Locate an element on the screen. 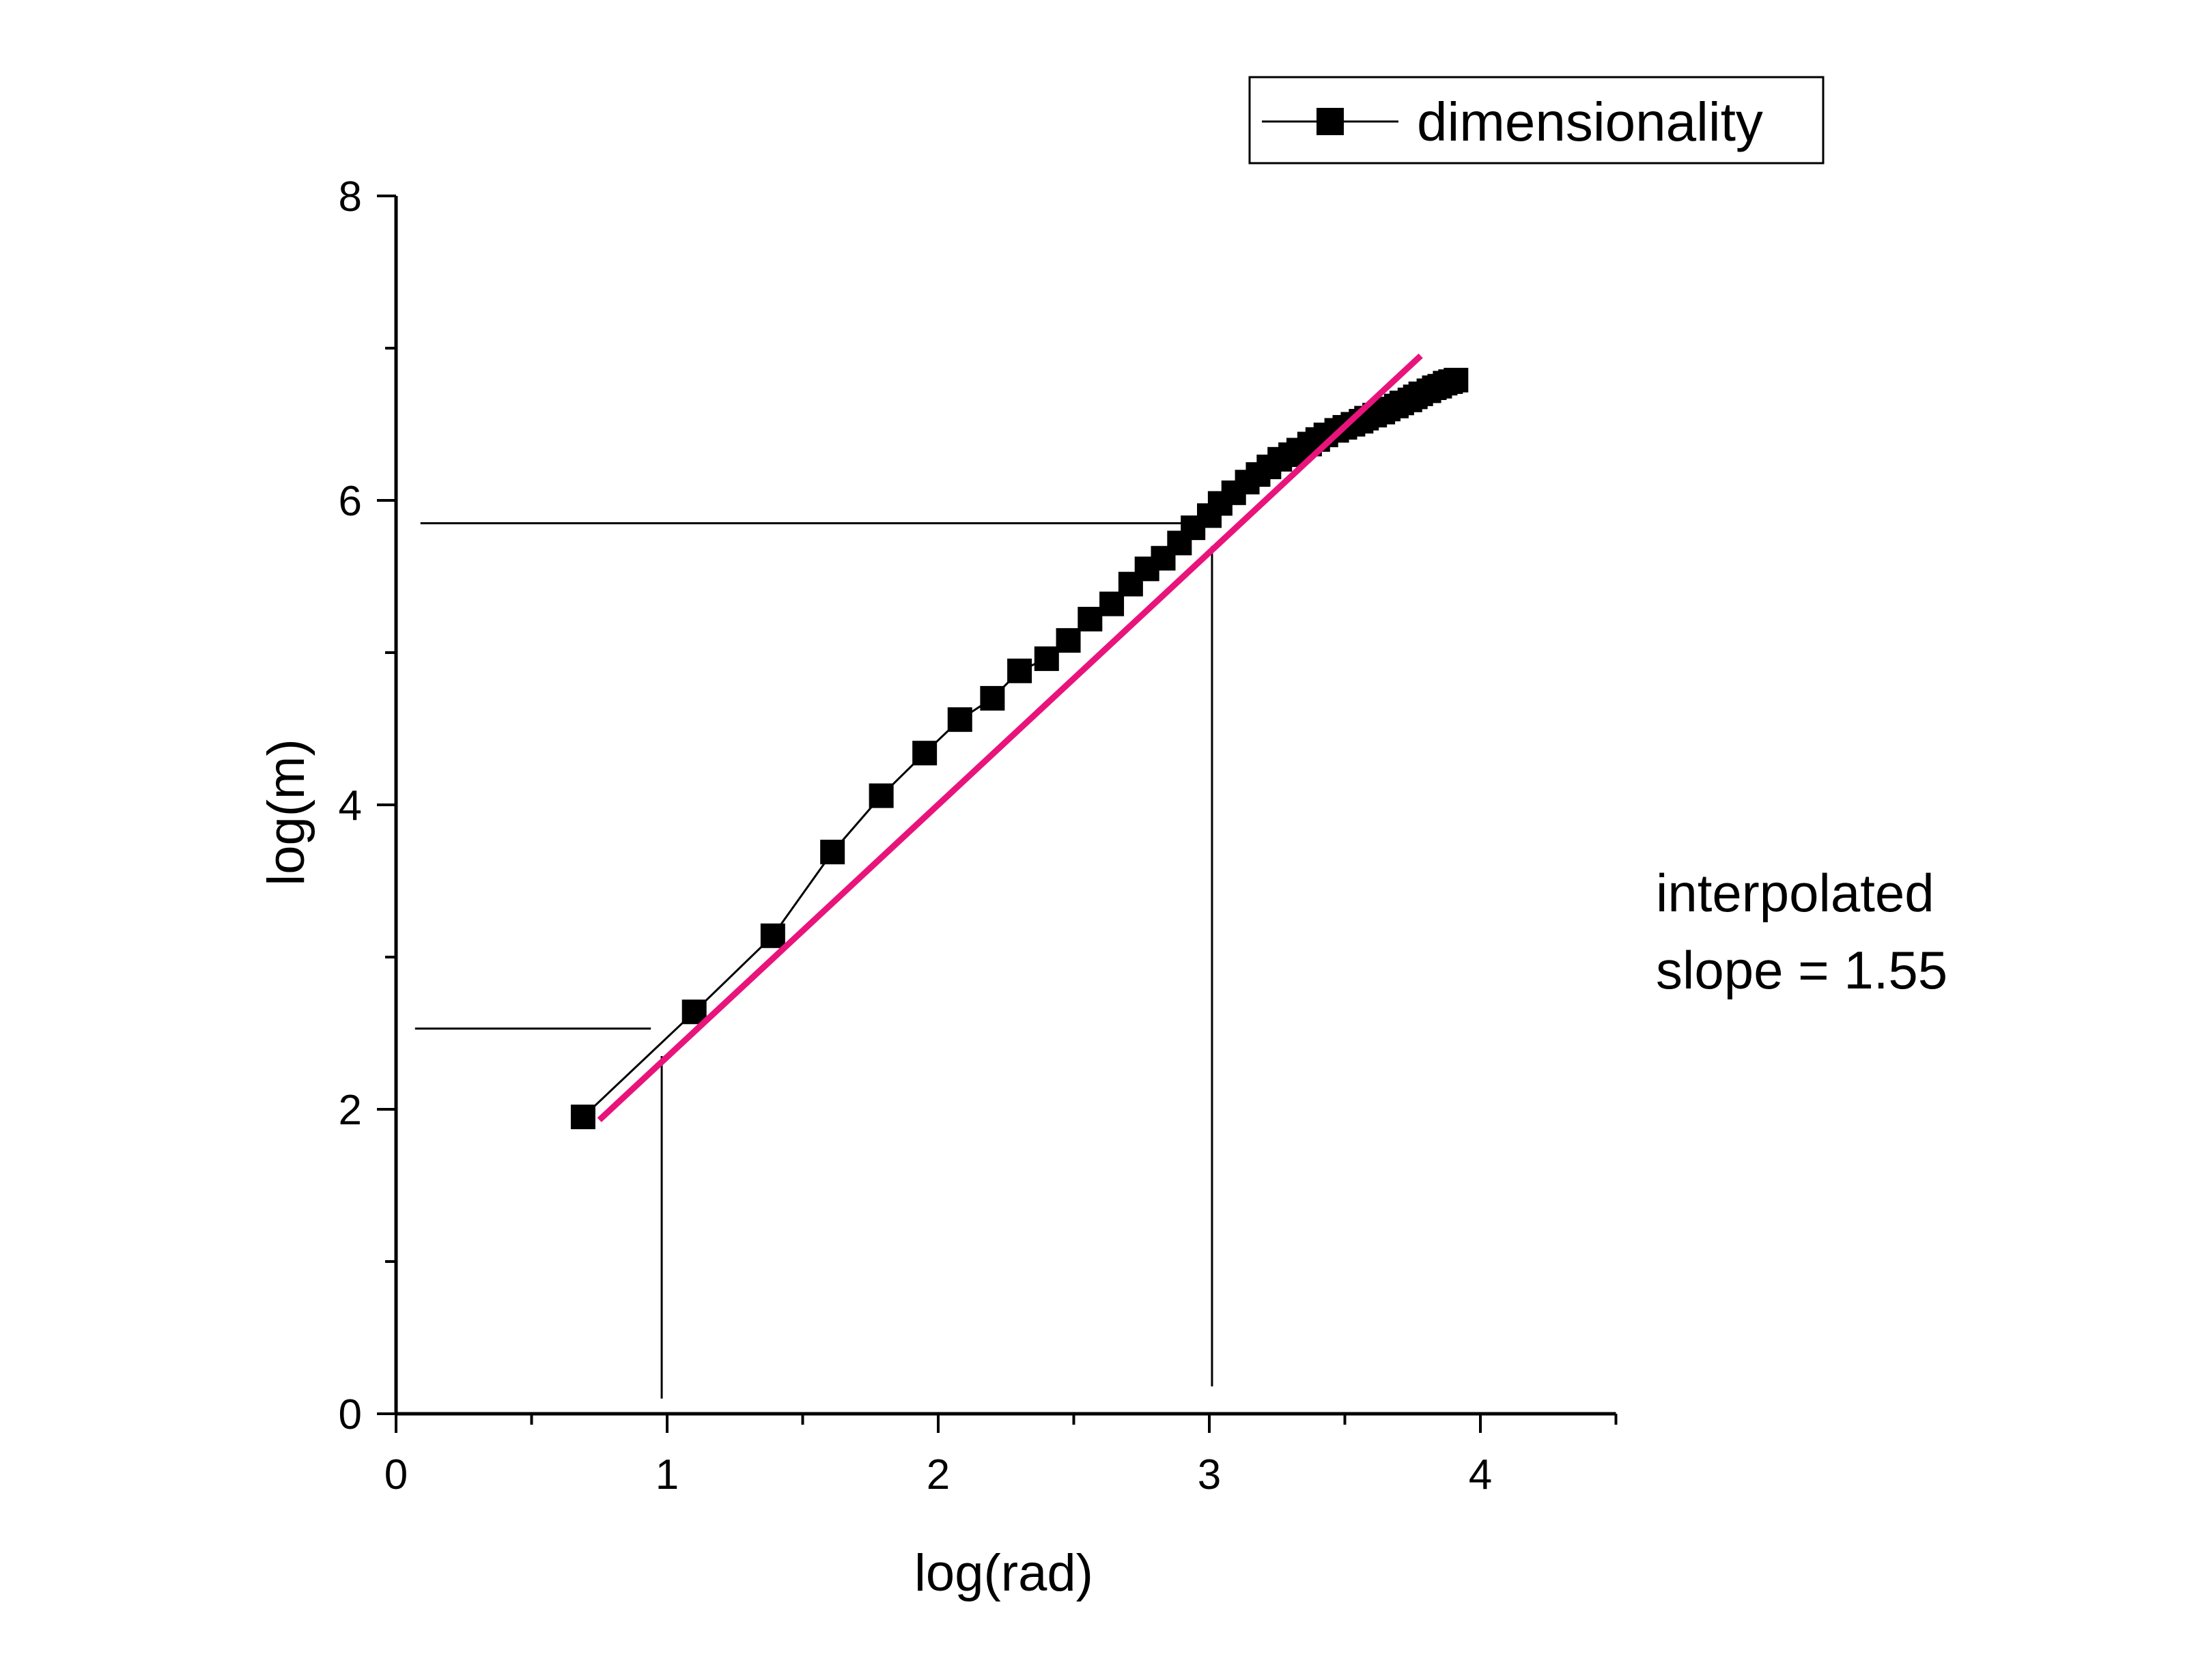 The height and width of the screenshot is (1680, 2196). slope-annotation: interpolated slope = 1.55 is located at coordinates (1802, 931).